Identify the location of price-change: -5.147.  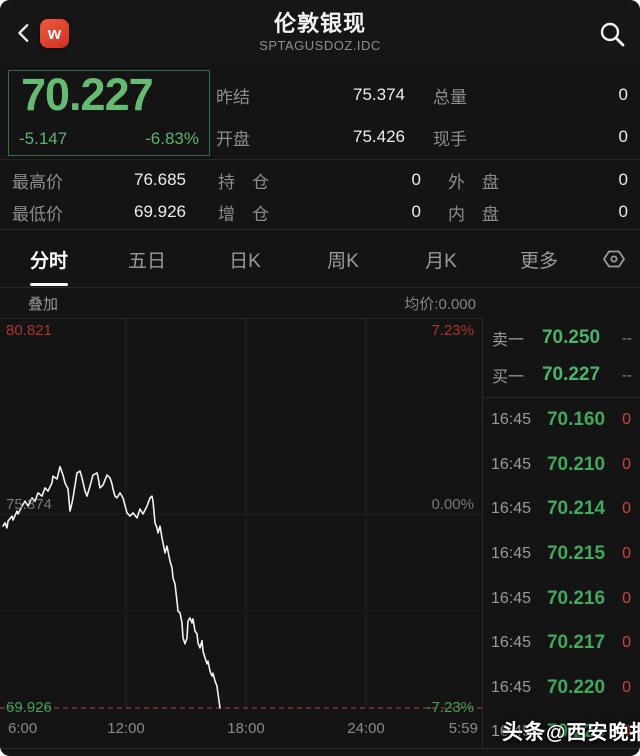
(43, 138).